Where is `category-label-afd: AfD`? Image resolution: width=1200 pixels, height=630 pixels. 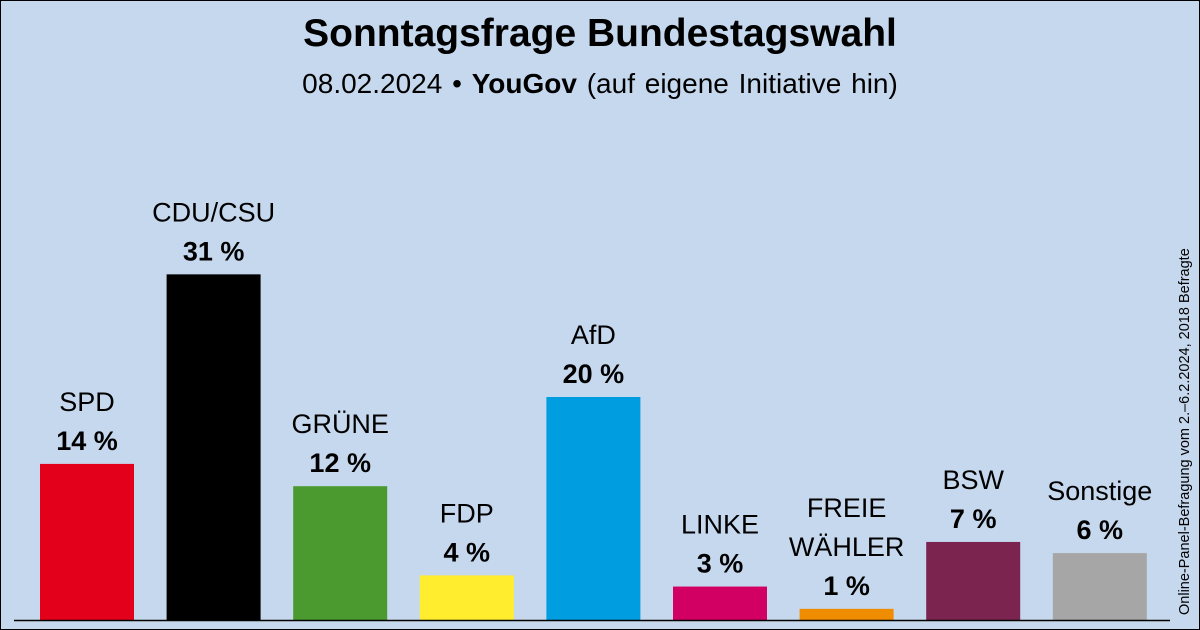
category-label-afd: AfD is located at coordinates (593, 335).